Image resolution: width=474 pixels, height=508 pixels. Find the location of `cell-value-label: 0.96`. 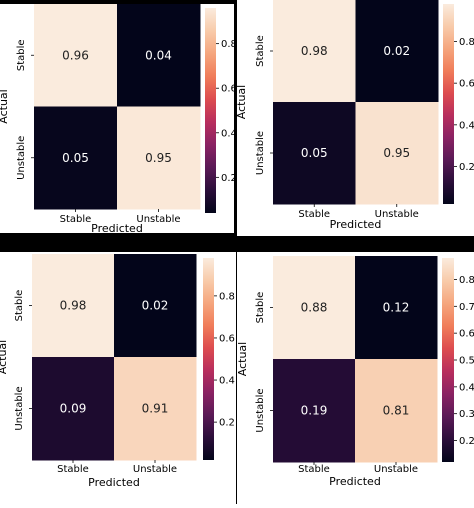

cell-value-label: 0.96 is located at coordinates (75, 55).